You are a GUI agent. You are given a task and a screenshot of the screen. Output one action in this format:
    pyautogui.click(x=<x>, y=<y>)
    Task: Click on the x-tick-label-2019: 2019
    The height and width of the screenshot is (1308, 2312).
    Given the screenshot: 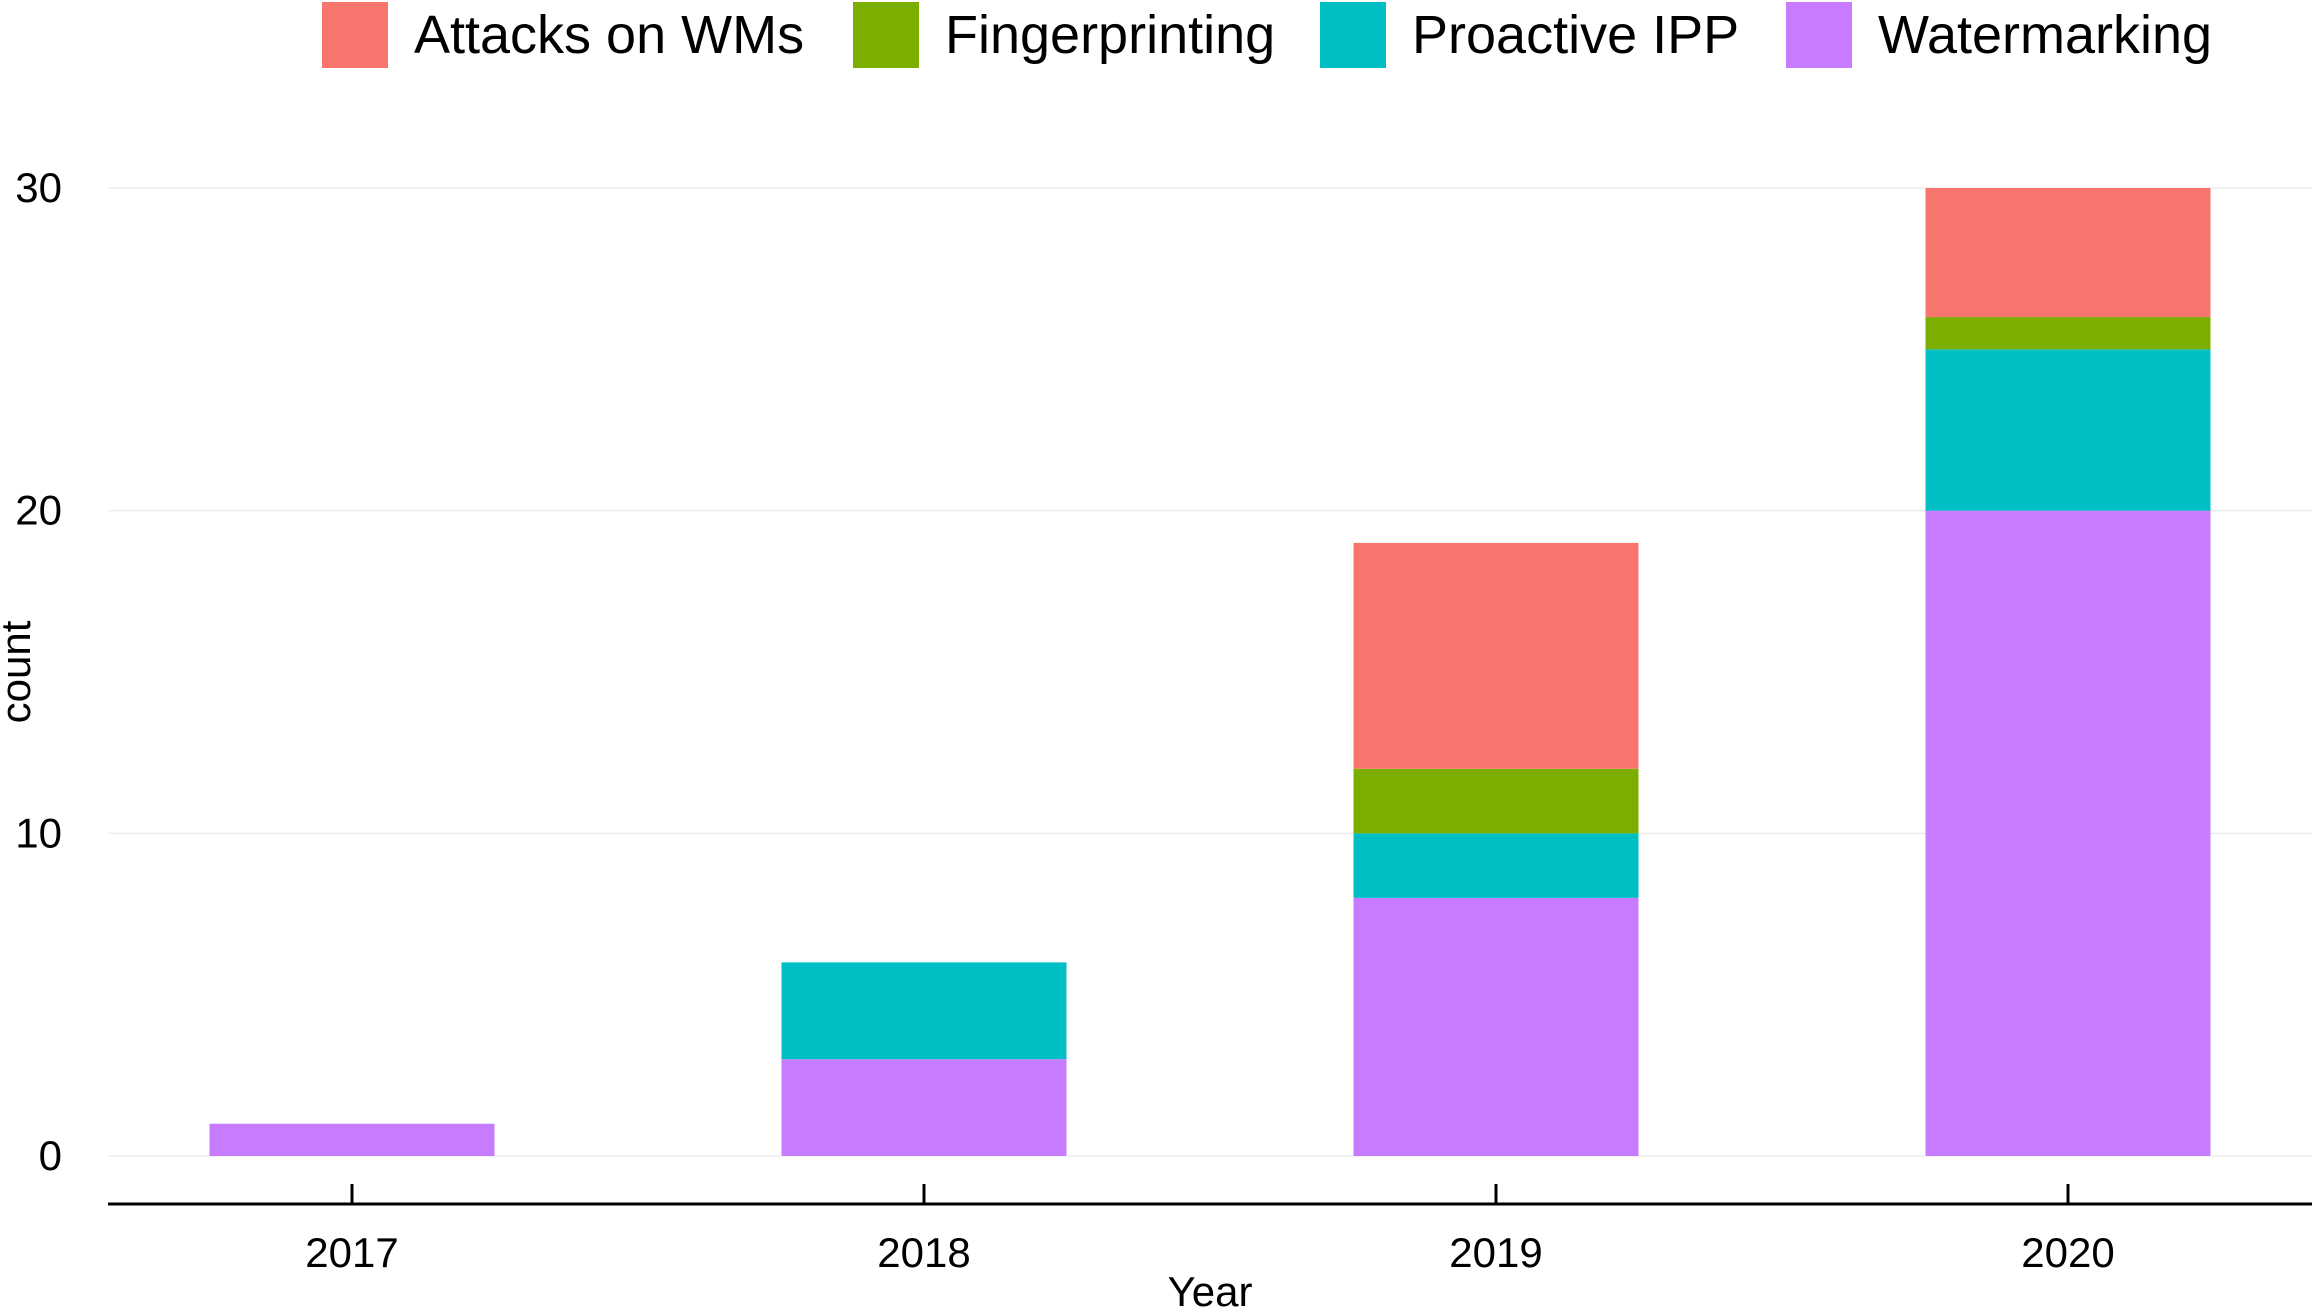 What is the action you would take?
    pyautogui.click(x=1495, y=1252)
    